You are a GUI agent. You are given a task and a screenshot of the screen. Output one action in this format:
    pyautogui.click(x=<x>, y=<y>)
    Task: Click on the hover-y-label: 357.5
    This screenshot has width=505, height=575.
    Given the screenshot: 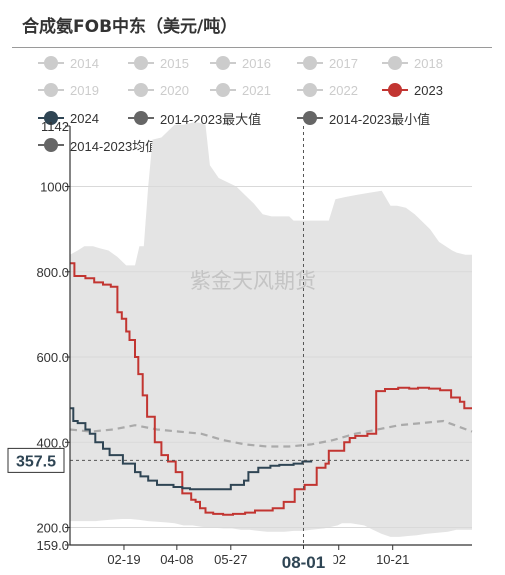 What is the action you would take?
    pyautogui.click(x=36, y=461)
    